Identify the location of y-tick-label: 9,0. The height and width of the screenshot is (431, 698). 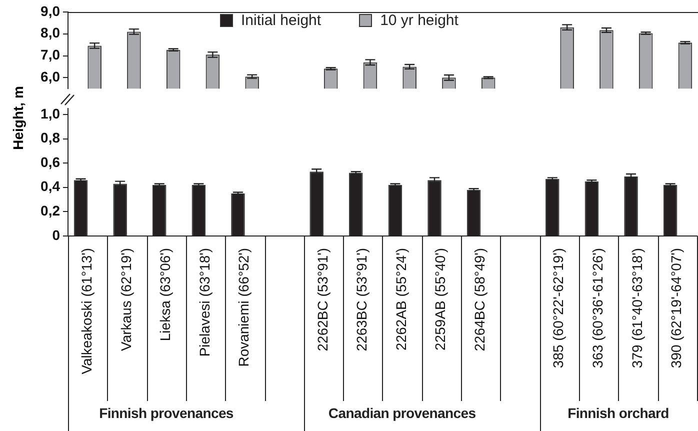
(50, 10).